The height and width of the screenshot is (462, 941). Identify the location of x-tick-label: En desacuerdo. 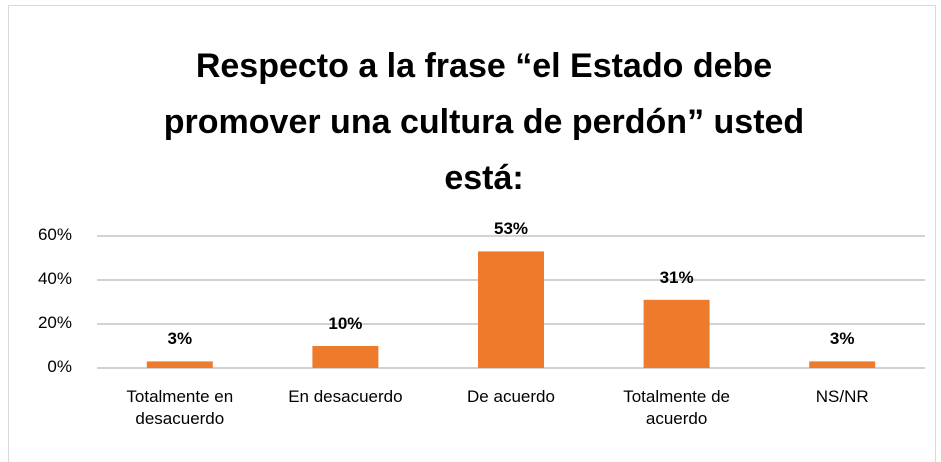
(345, 396).